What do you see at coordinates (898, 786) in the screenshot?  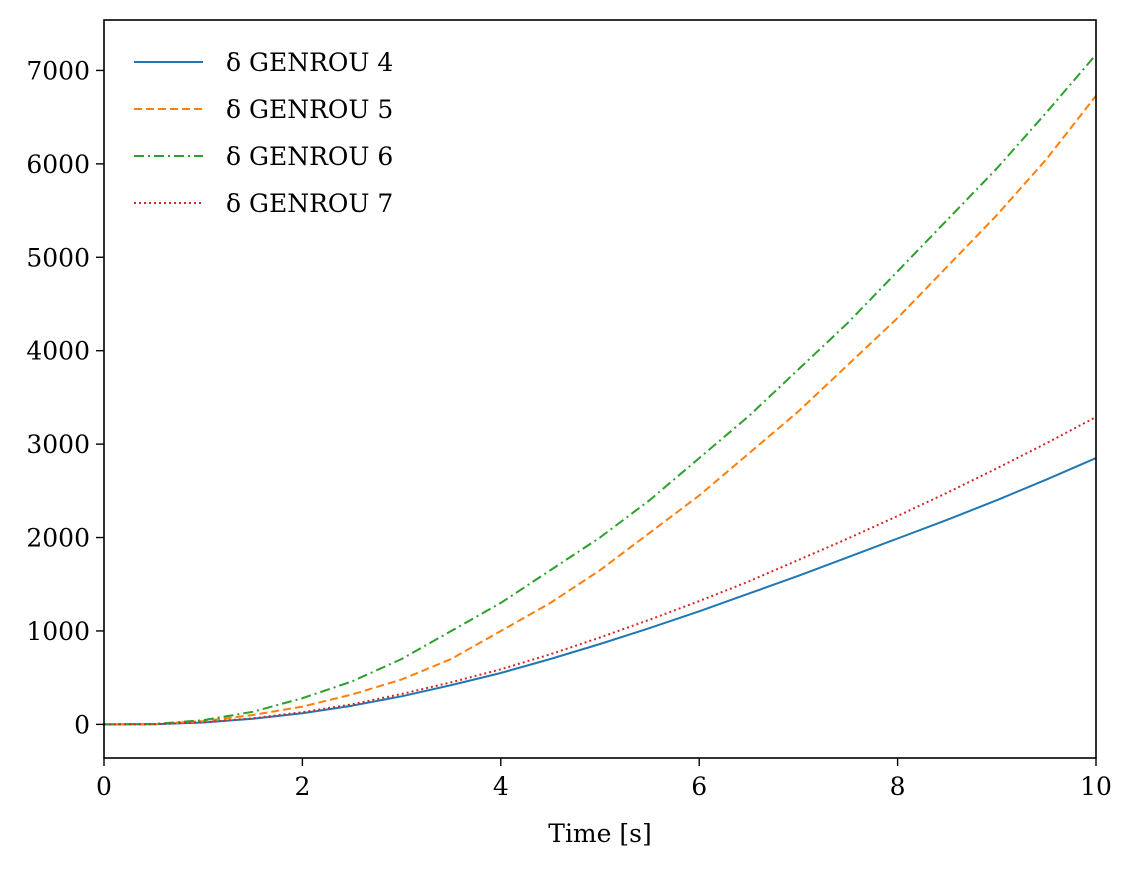 I see `x-tick-label: 8` at bounding box center [898, 786].